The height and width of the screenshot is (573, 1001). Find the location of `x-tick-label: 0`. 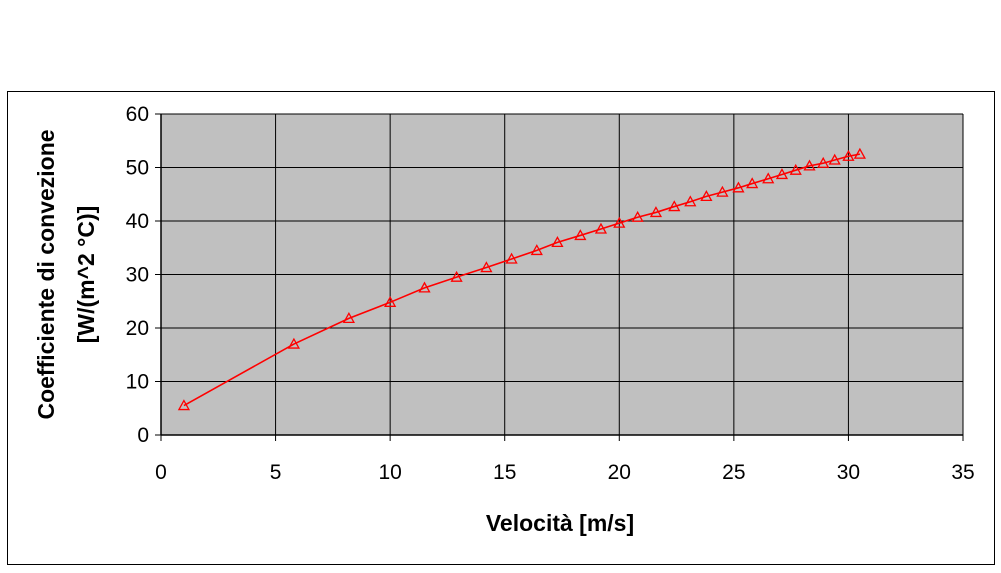

x-tick-label: 0 is located at coordinates (161, 472).